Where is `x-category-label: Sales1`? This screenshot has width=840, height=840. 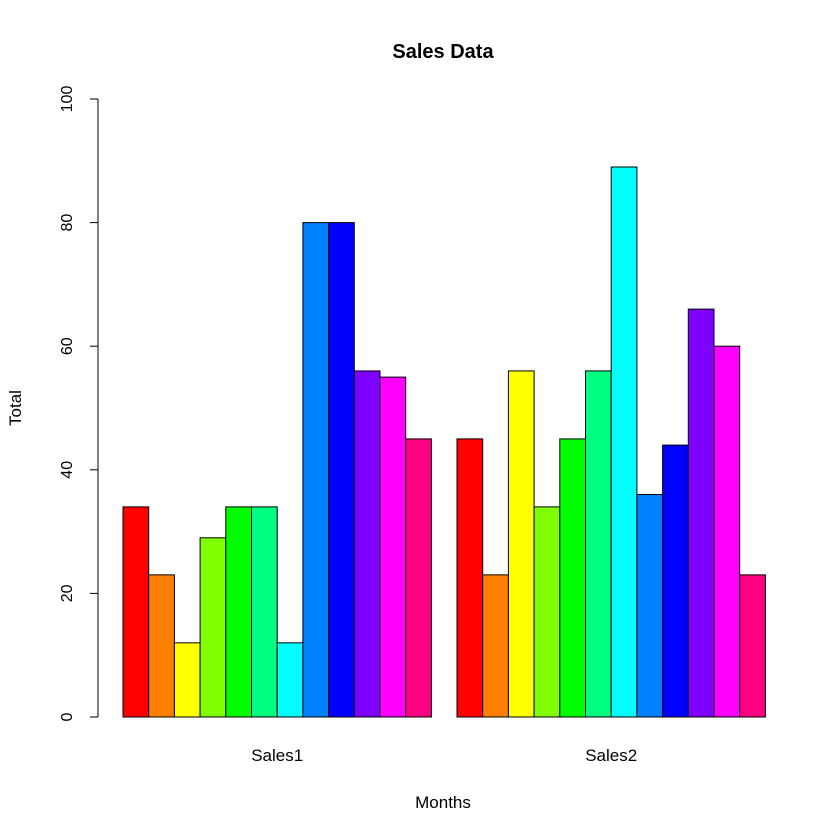
x-category-label: Sales1 is located at coordinates (277, 755).